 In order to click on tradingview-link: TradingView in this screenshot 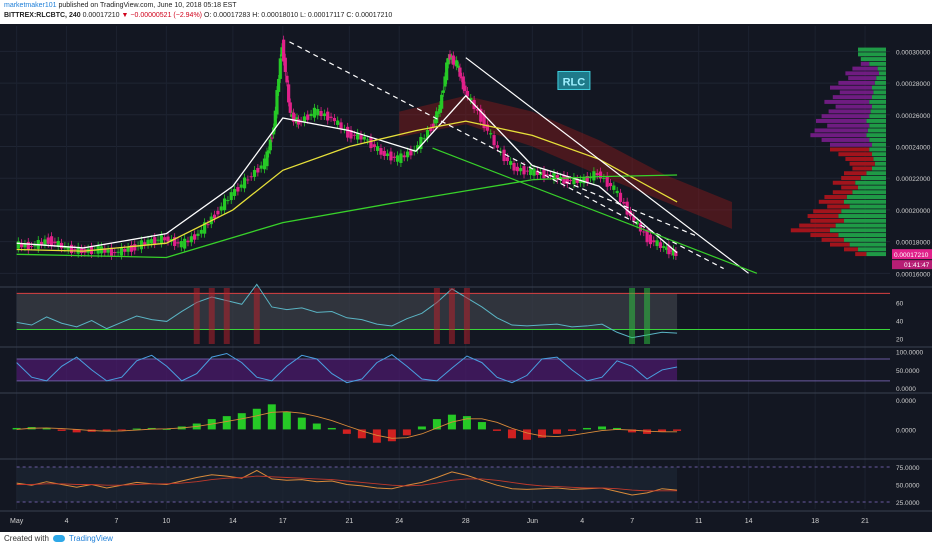, I will do `click(90, 538)`.